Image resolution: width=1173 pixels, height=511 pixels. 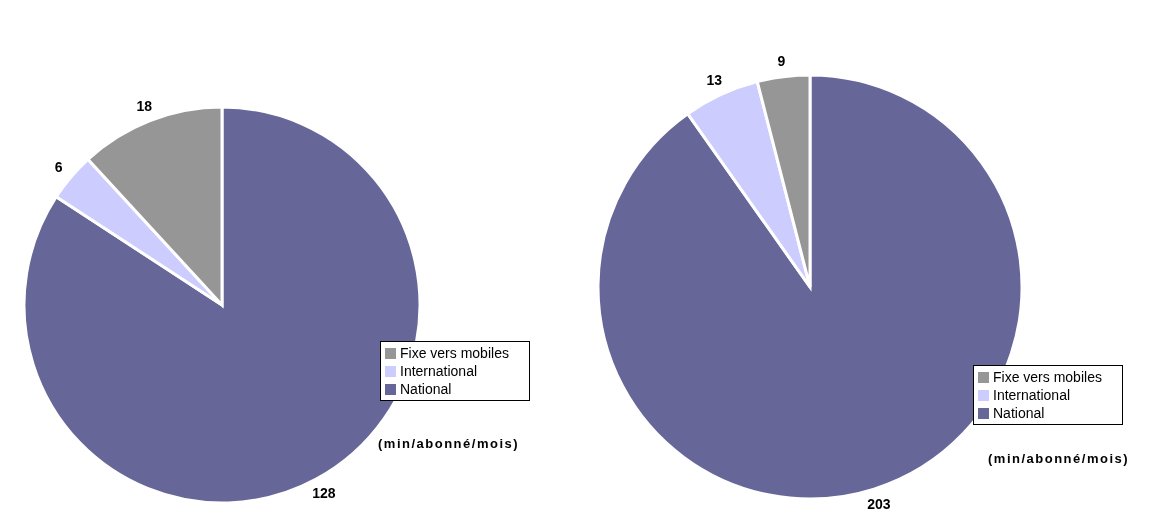 I want to click on data-label: 128, so click(x=324, y=493).